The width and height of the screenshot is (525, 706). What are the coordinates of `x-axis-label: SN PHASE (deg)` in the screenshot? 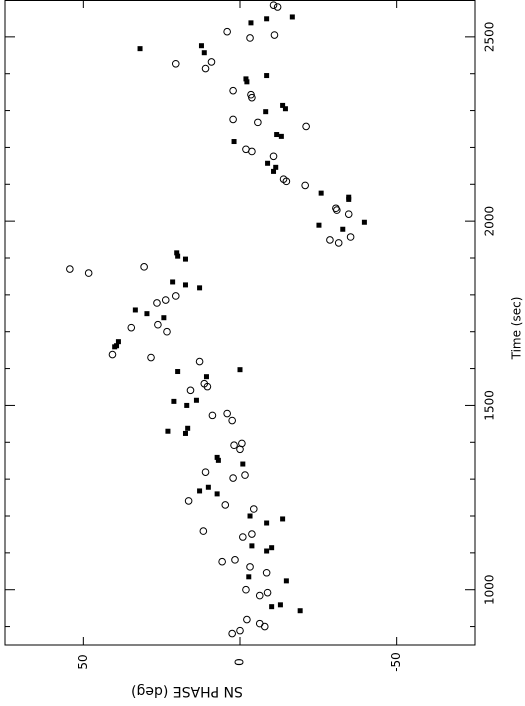 It's located at (187, 691).